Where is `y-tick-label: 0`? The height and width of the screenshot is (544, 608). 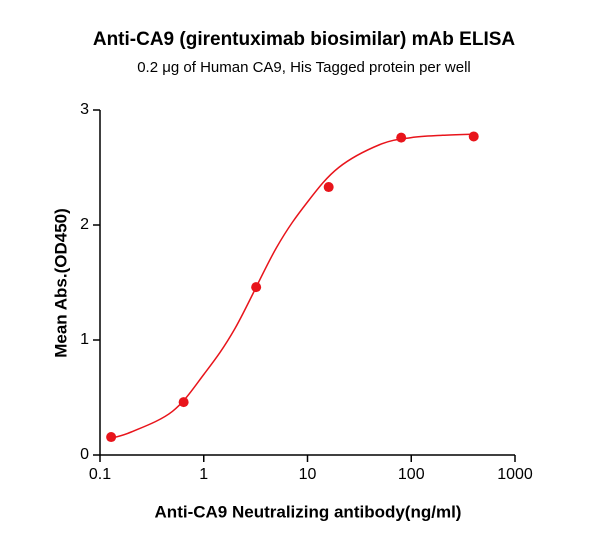
y-tick-label: 0 is located at coordinates (84, 454).